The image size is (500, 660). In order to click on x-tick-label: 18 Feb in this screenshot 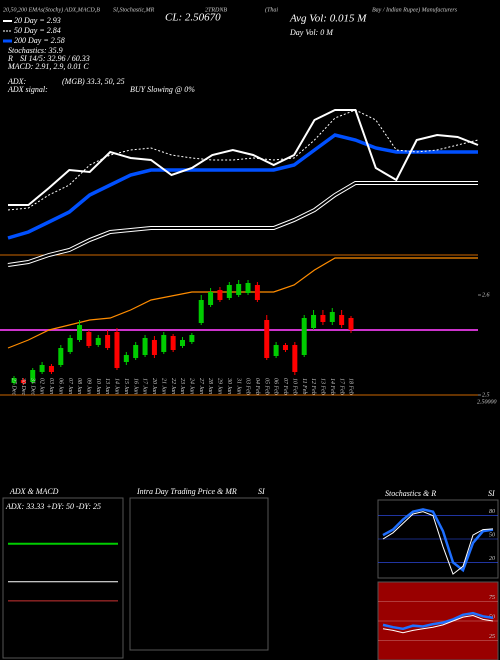, I will do `click(351, 386)`.